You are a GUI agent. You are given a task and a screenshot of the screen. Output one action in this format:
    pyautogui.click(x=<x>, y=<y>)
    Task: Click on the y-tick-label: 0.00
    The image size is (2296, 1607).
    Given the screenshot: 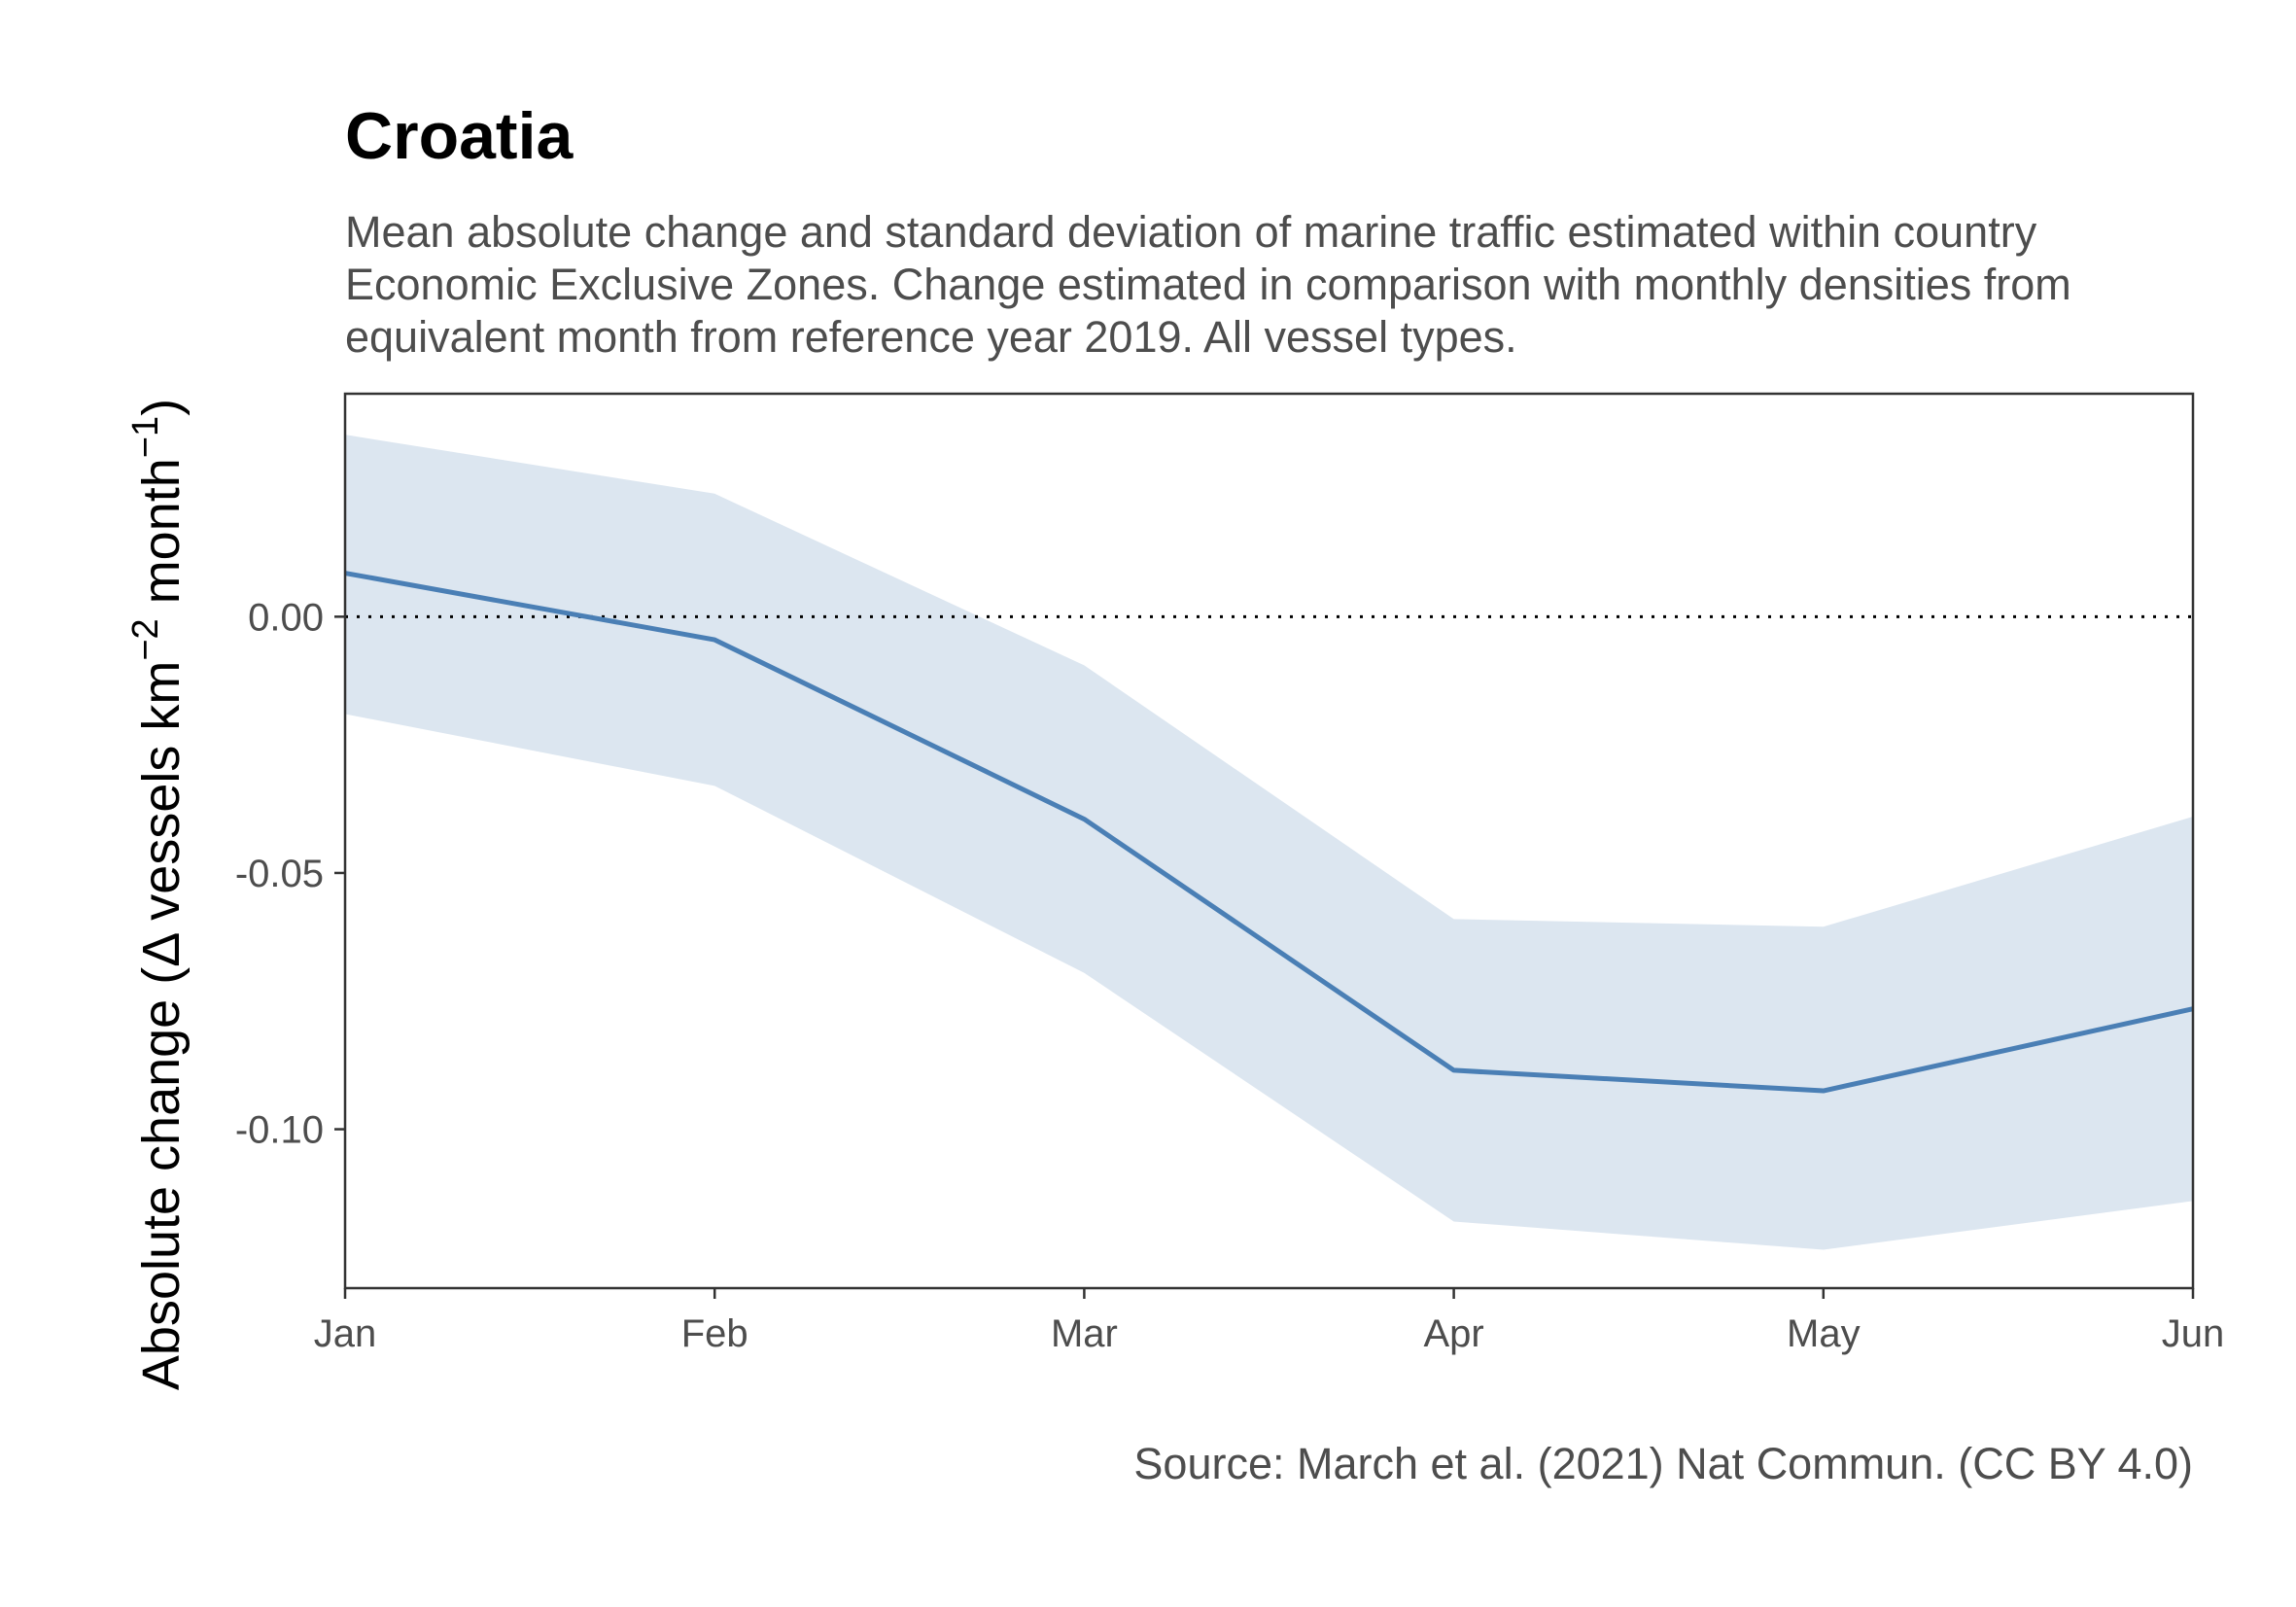 What is the action you would take?
    pyautogui.click(x=286, y=617)
    